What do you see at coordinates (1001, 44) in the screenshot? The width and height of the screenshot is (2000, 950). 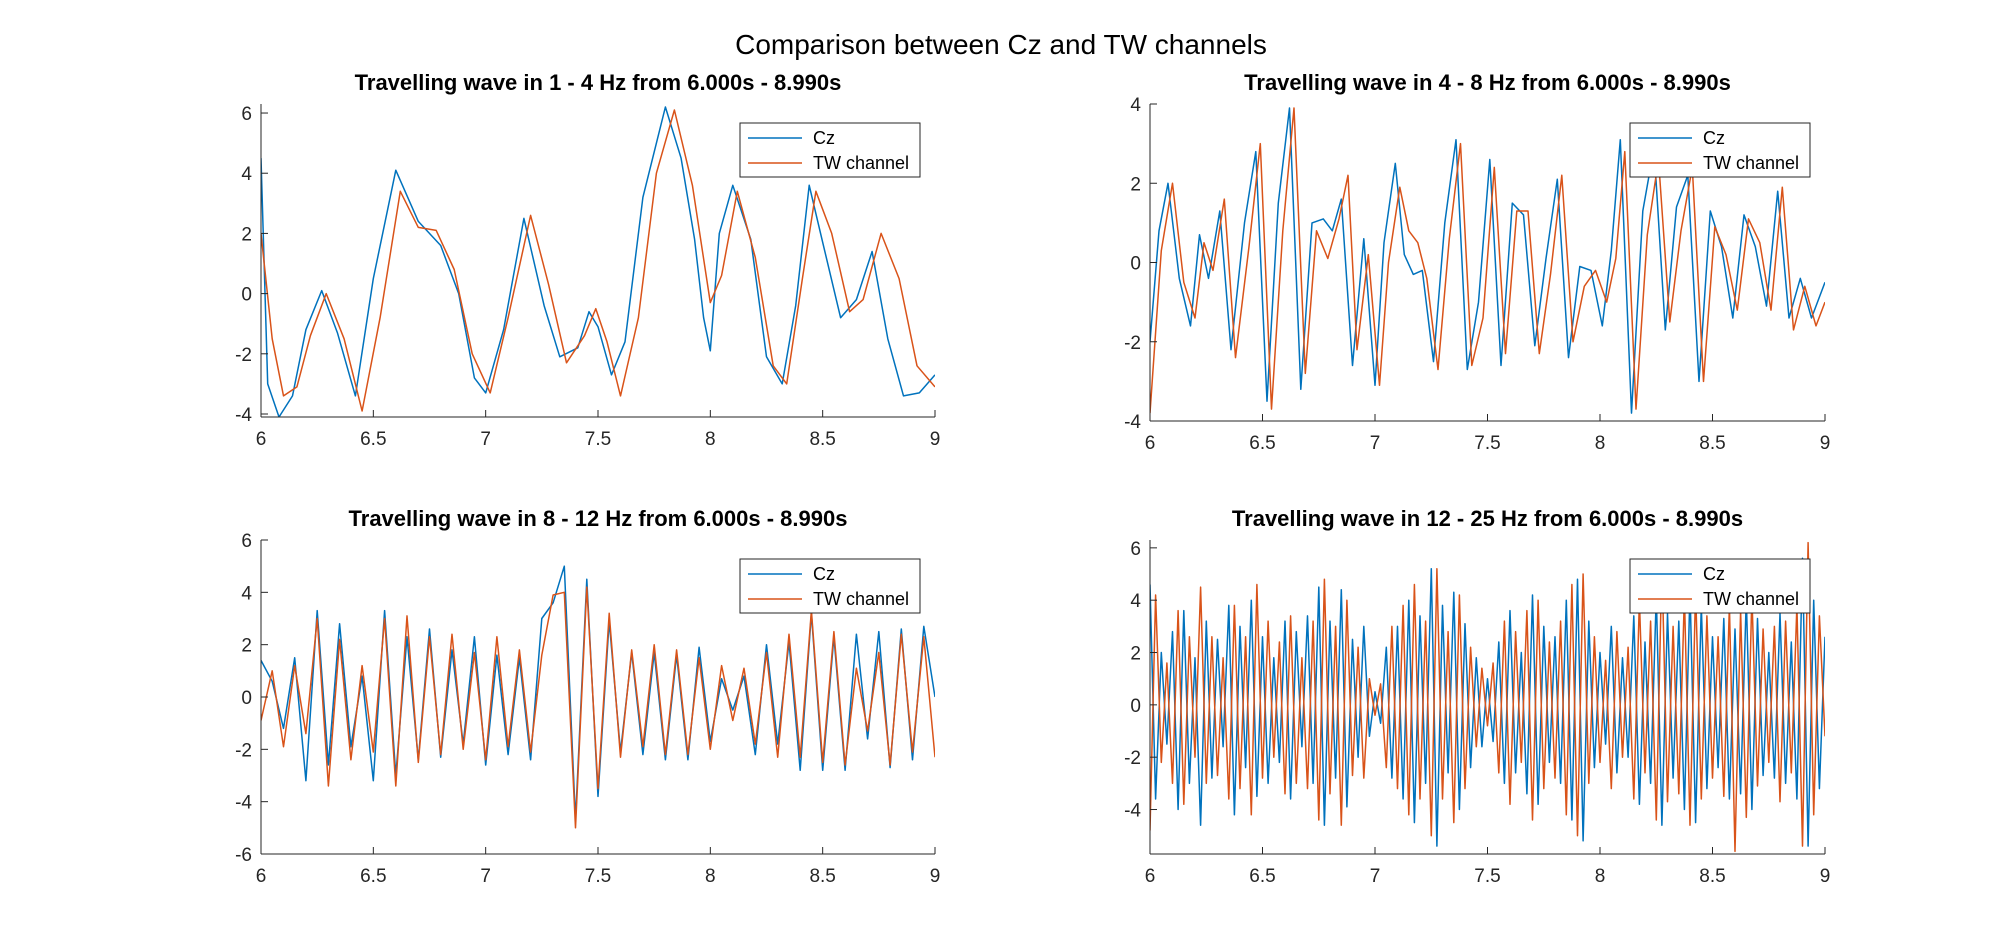 I see `figure-title: Comparison between Cz and TW channels` at bounding box center [1001, 44].